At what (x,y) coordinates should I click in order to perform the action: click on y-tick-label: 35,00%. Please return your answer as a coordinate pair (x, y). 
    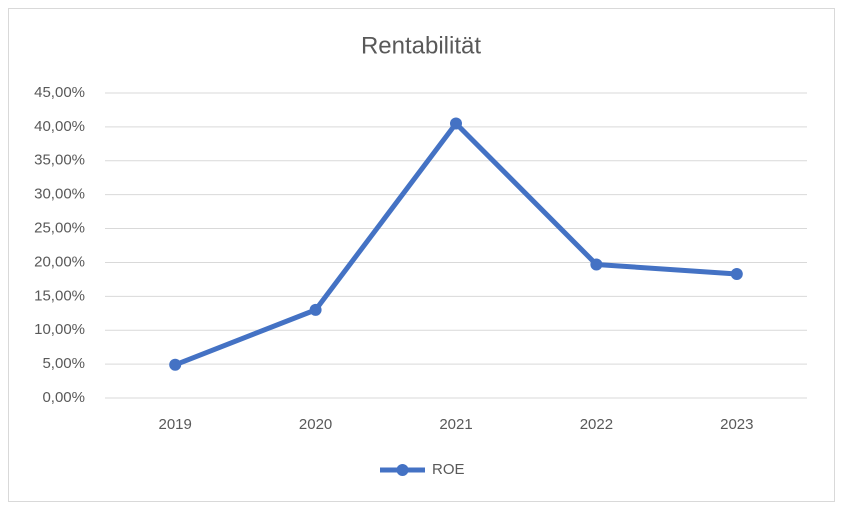
    Looking at the image, I should click on (59, 160).